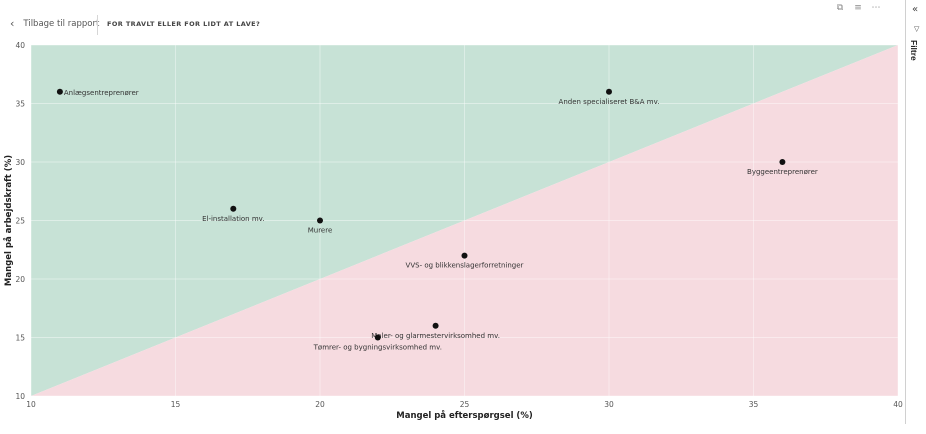 This screenshot has width=926, height=434. Describe the element at coordinates (915, 212) in the screenshot. I see `filter-pane: « ▽ Filtre` at that location.